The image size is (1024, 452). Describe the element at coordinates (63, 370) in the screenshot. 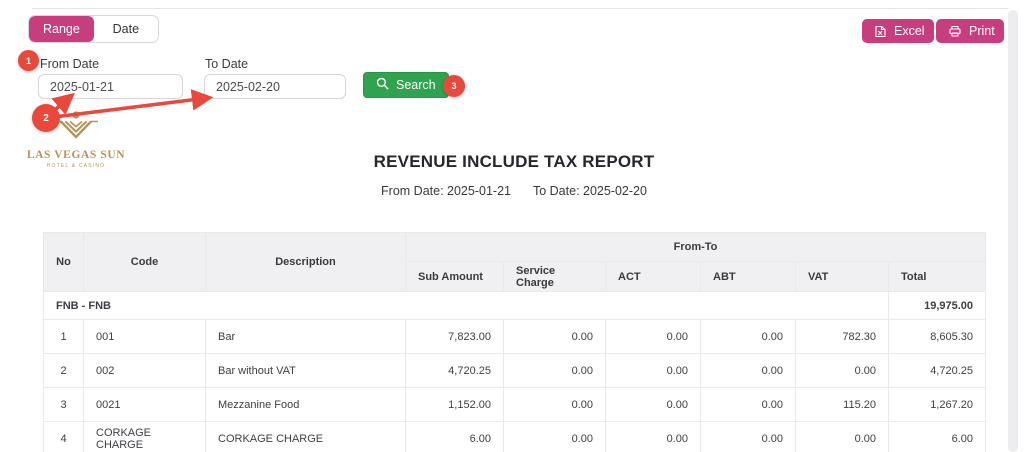

I see `cell-no: 2` at that location.